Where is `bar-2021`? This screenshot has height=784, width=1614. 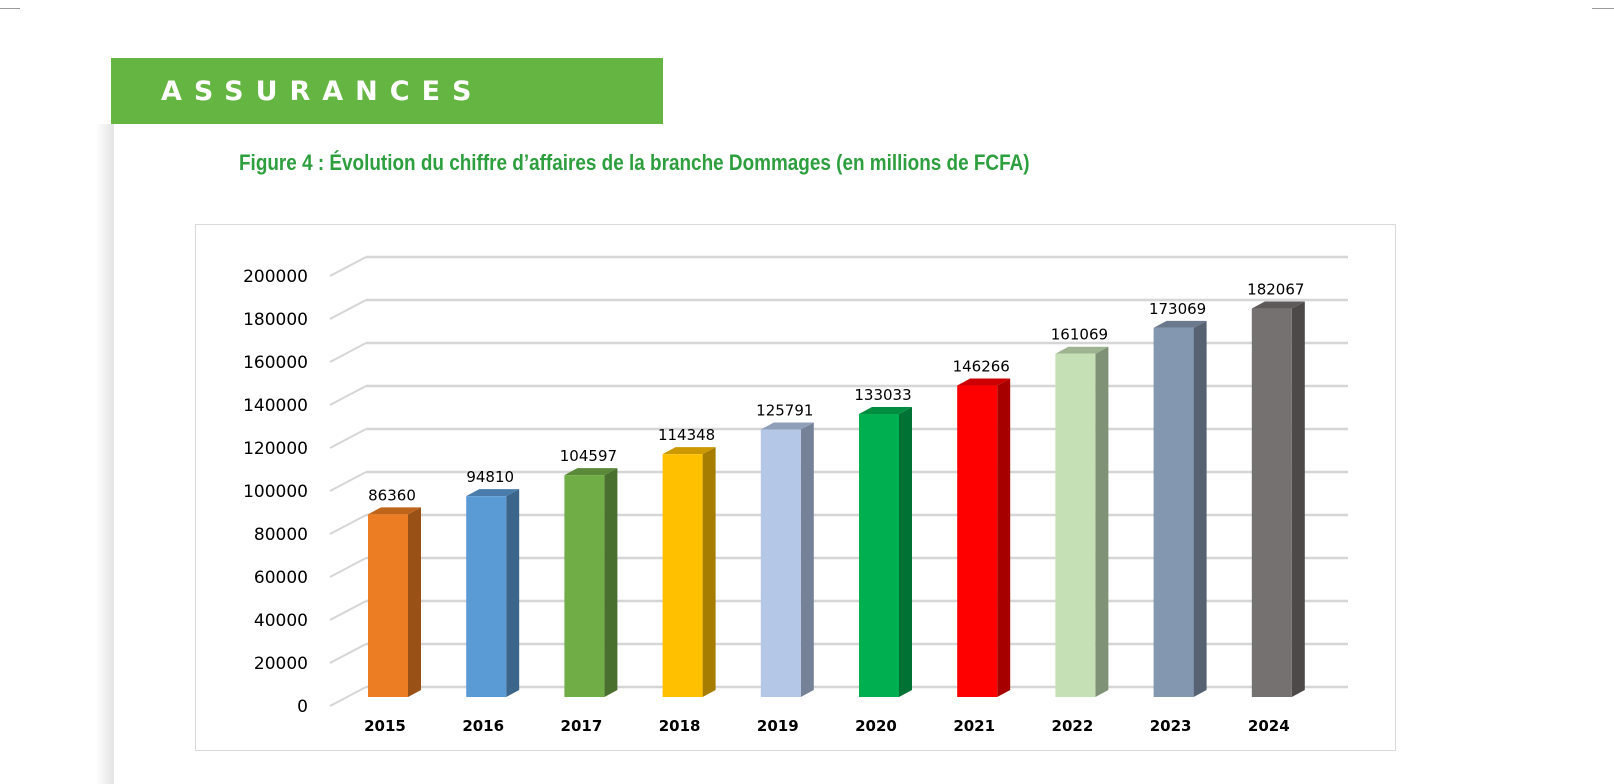
bar-2021 is located at coordinates (977, 541).